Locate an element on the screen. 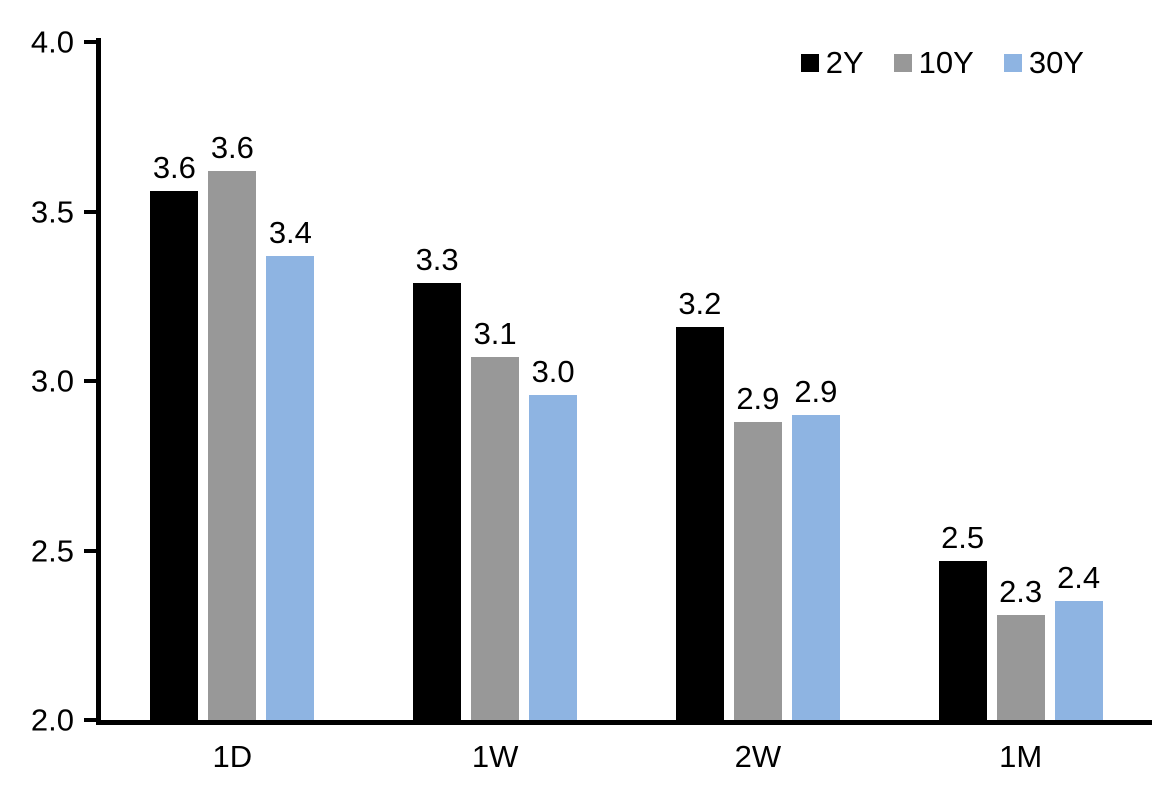 This screenshot has height=795, width=1152. bar-2y-1m: 2.5 is located at coordinates (962, 621).